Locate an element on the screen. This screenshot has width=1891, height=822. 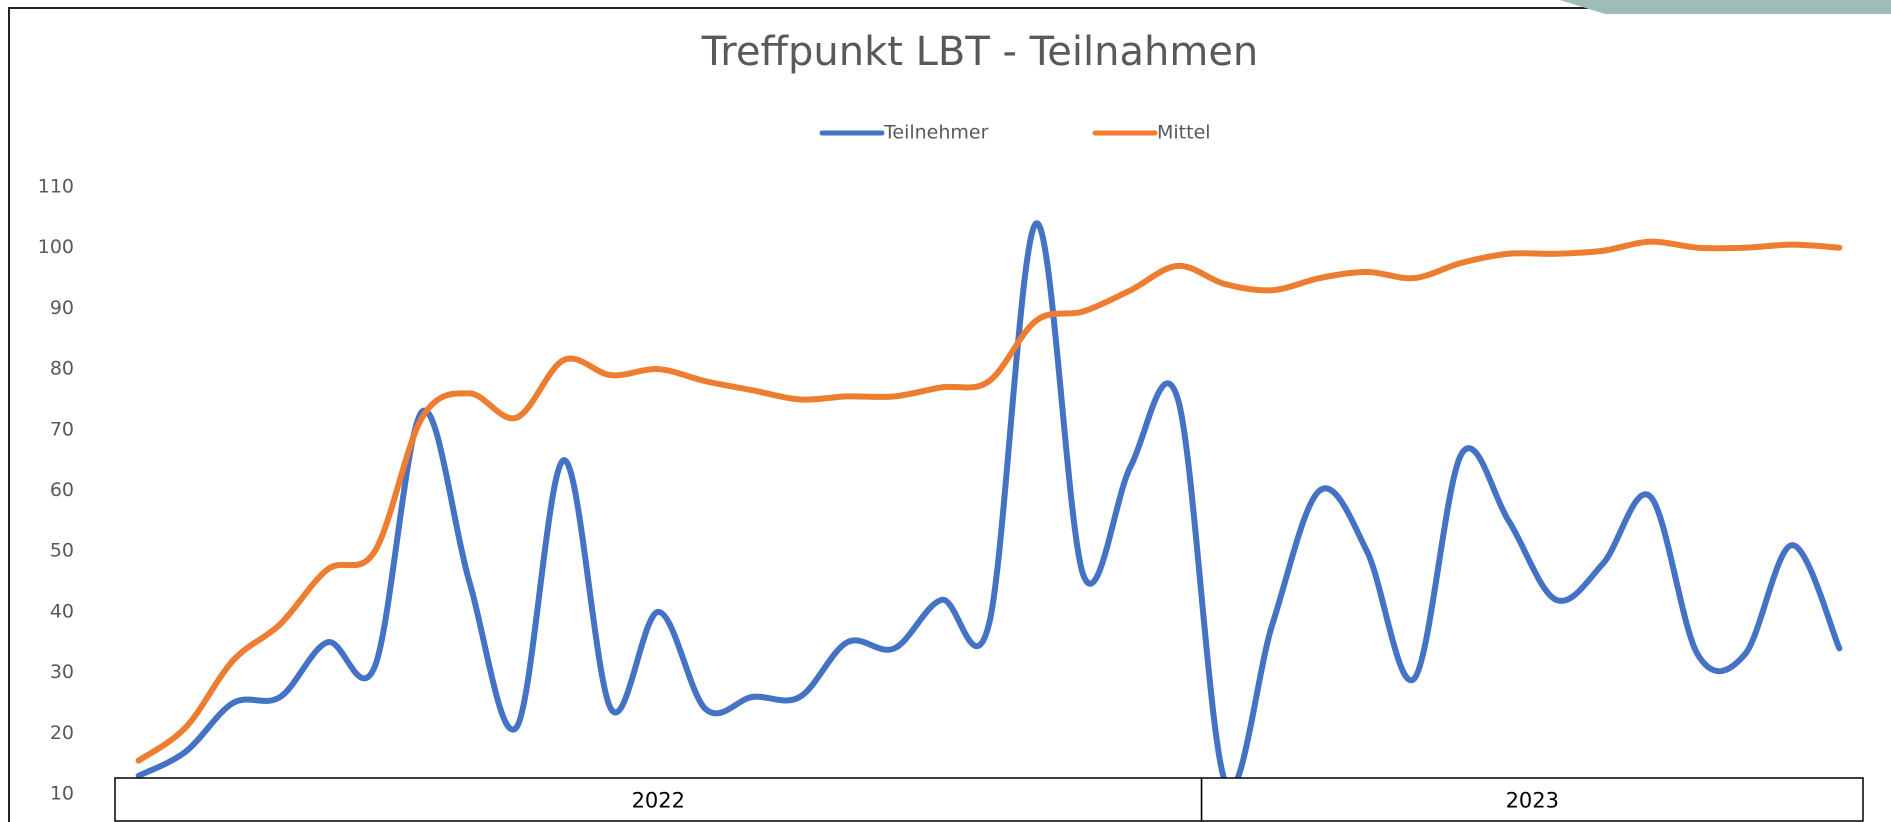
y-tick-label: 70 is located at coordinates (62, 429).